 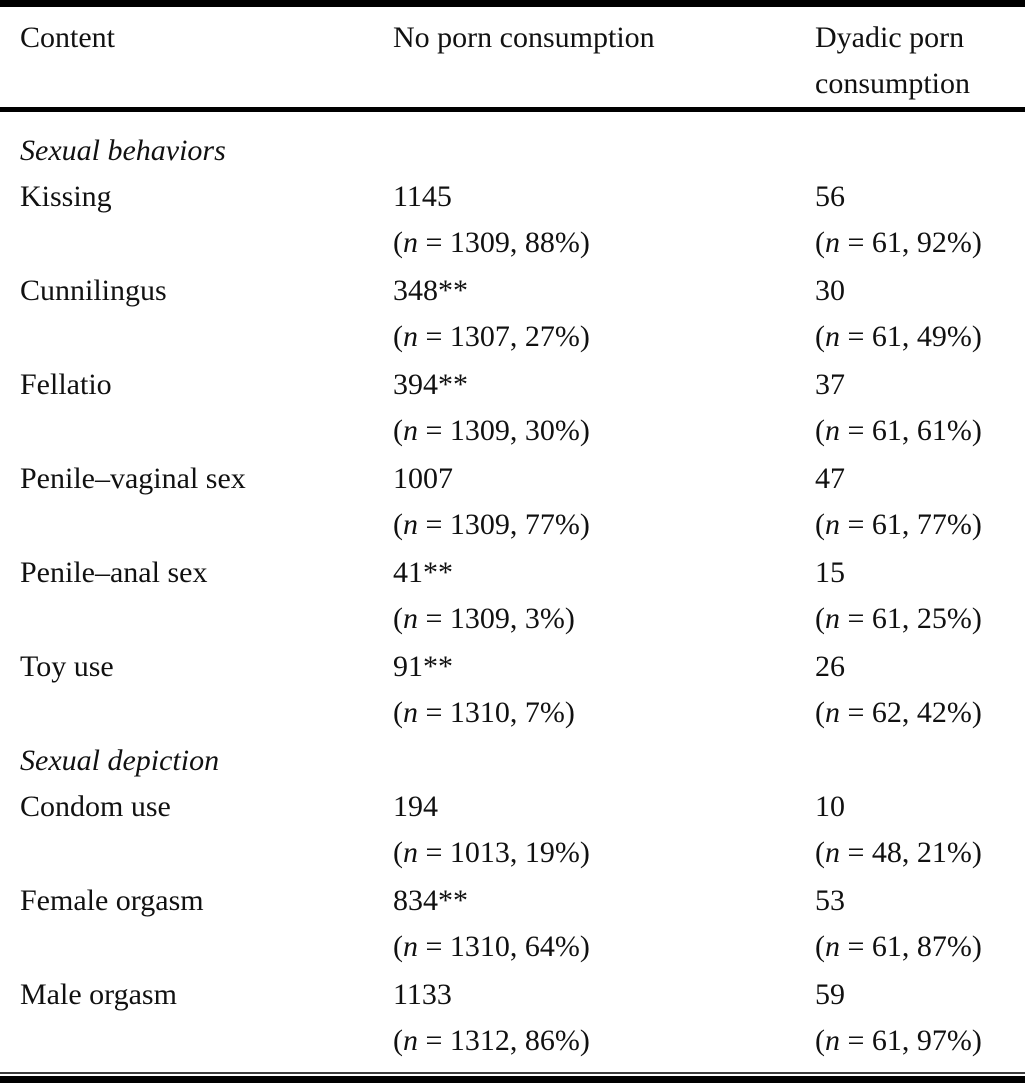 What do you see at coordinates (830, 384) in the screenshot?
I see `count-value: 37` at bounding box center [830, 384].